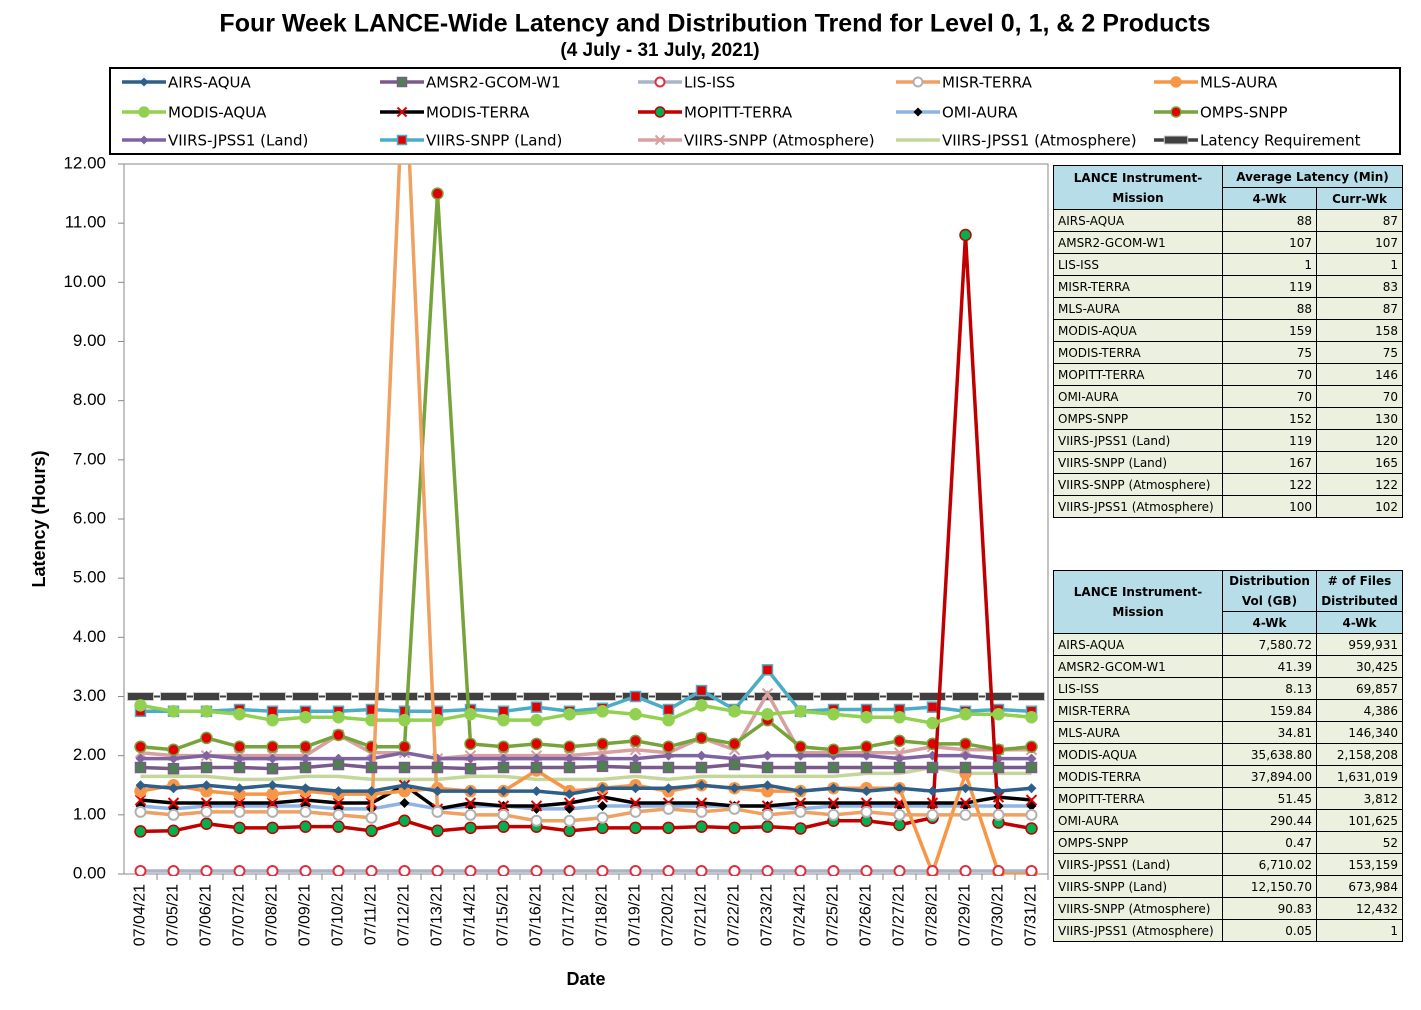 This screenshot has width=1421, height=1010. What do you see at coordinates (1269, 308) in the screenshot?
I see `table-cell: 88` at bounding box center [1269, 308].